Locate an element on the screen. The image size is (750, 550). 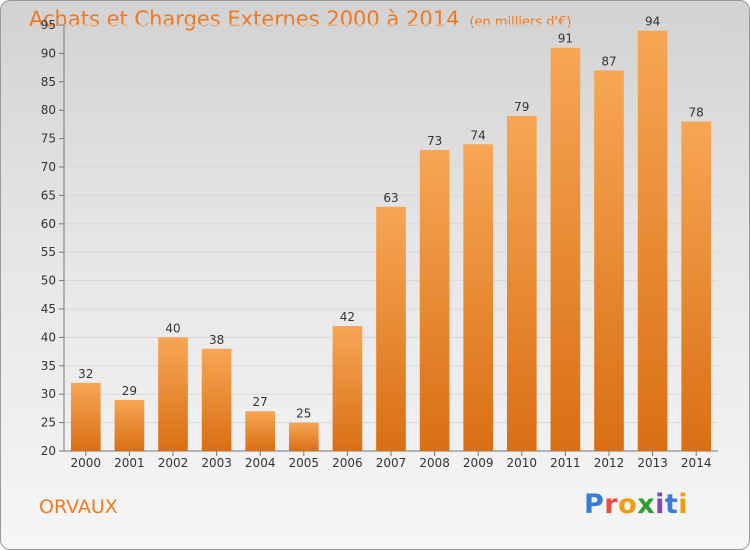
x-tick-label: 2007 is located at coordinates (391, 463).